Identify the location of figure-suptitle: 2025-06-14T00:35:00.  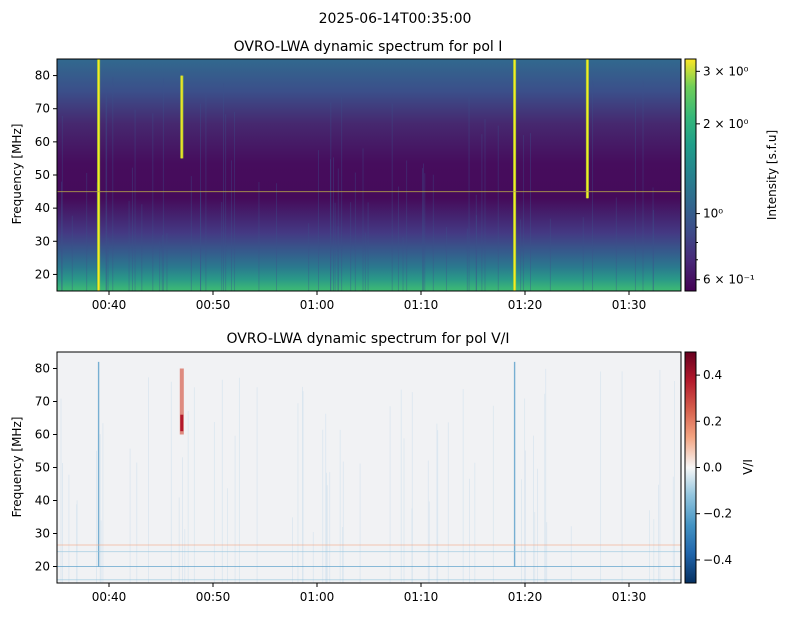
(395, 19).